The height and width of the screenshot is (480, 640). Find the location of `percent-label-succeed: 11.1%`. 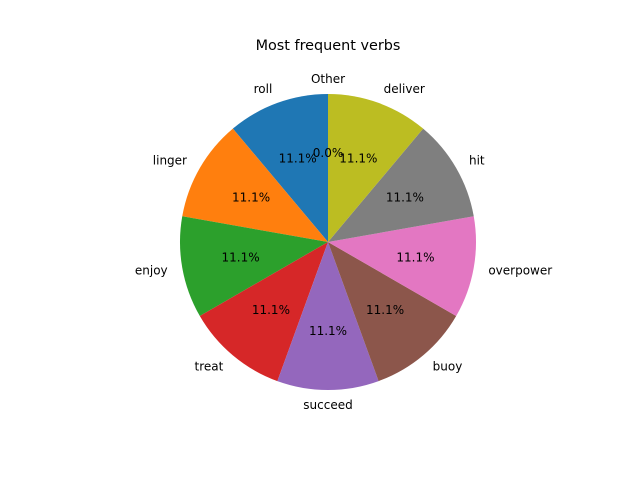

percent-label-succeed: 11.1% is located at coordinates (328, 331).